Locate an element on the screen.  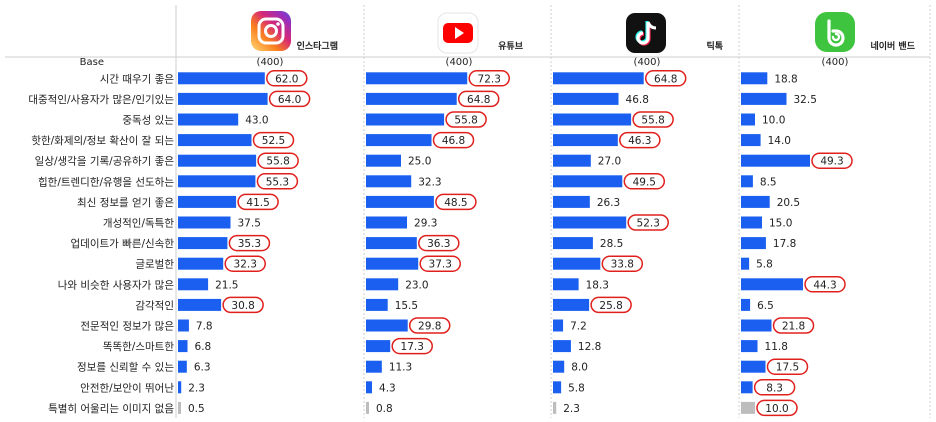
value-label-youtube: 48.5 is located at coordinates (455, 203).